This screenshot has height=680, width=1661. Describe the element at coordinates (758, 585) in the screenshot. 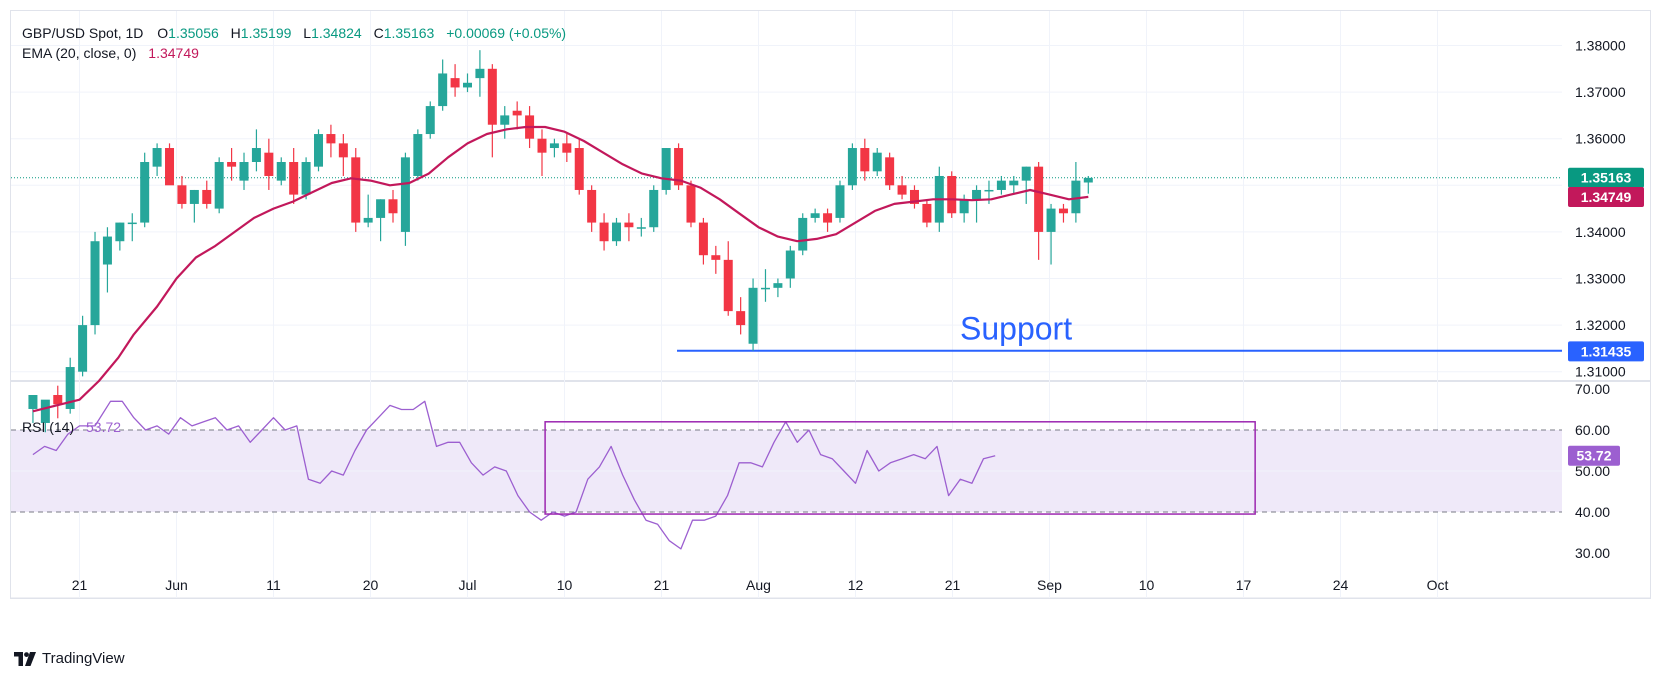

I see `x-tick-label: Aug` at that location.